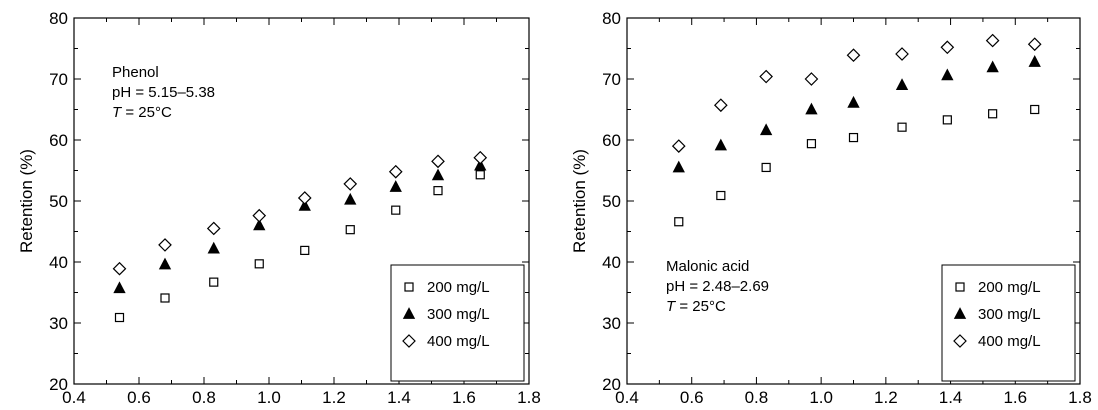 The height and width of the screenshot is (410, 1098). What do you see at coordinates (58, 18) in the screenshot?
I see `y-tick-label: 80` at bounding box center [58, 18].